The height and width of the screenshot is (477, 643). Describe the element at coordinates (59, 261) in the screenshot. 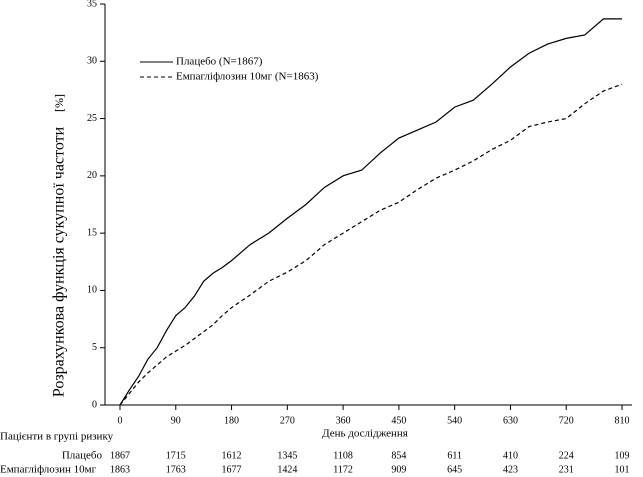

I see `y-axis-label: Розрахункова функція сукупної частоти` at that location.